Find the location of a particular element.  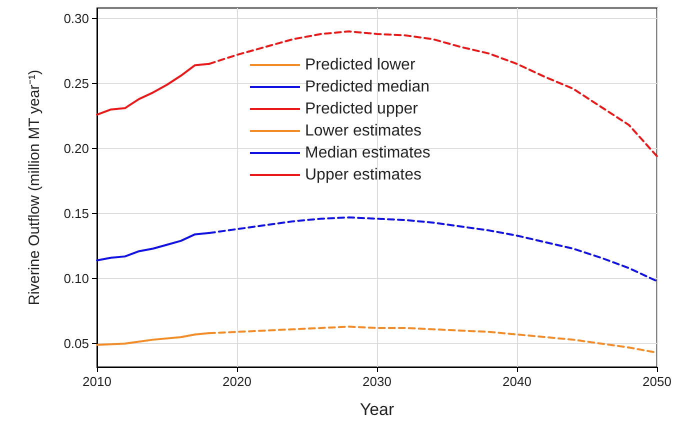

y-tick-label: 0.10 is located at coordinates (76, 278).